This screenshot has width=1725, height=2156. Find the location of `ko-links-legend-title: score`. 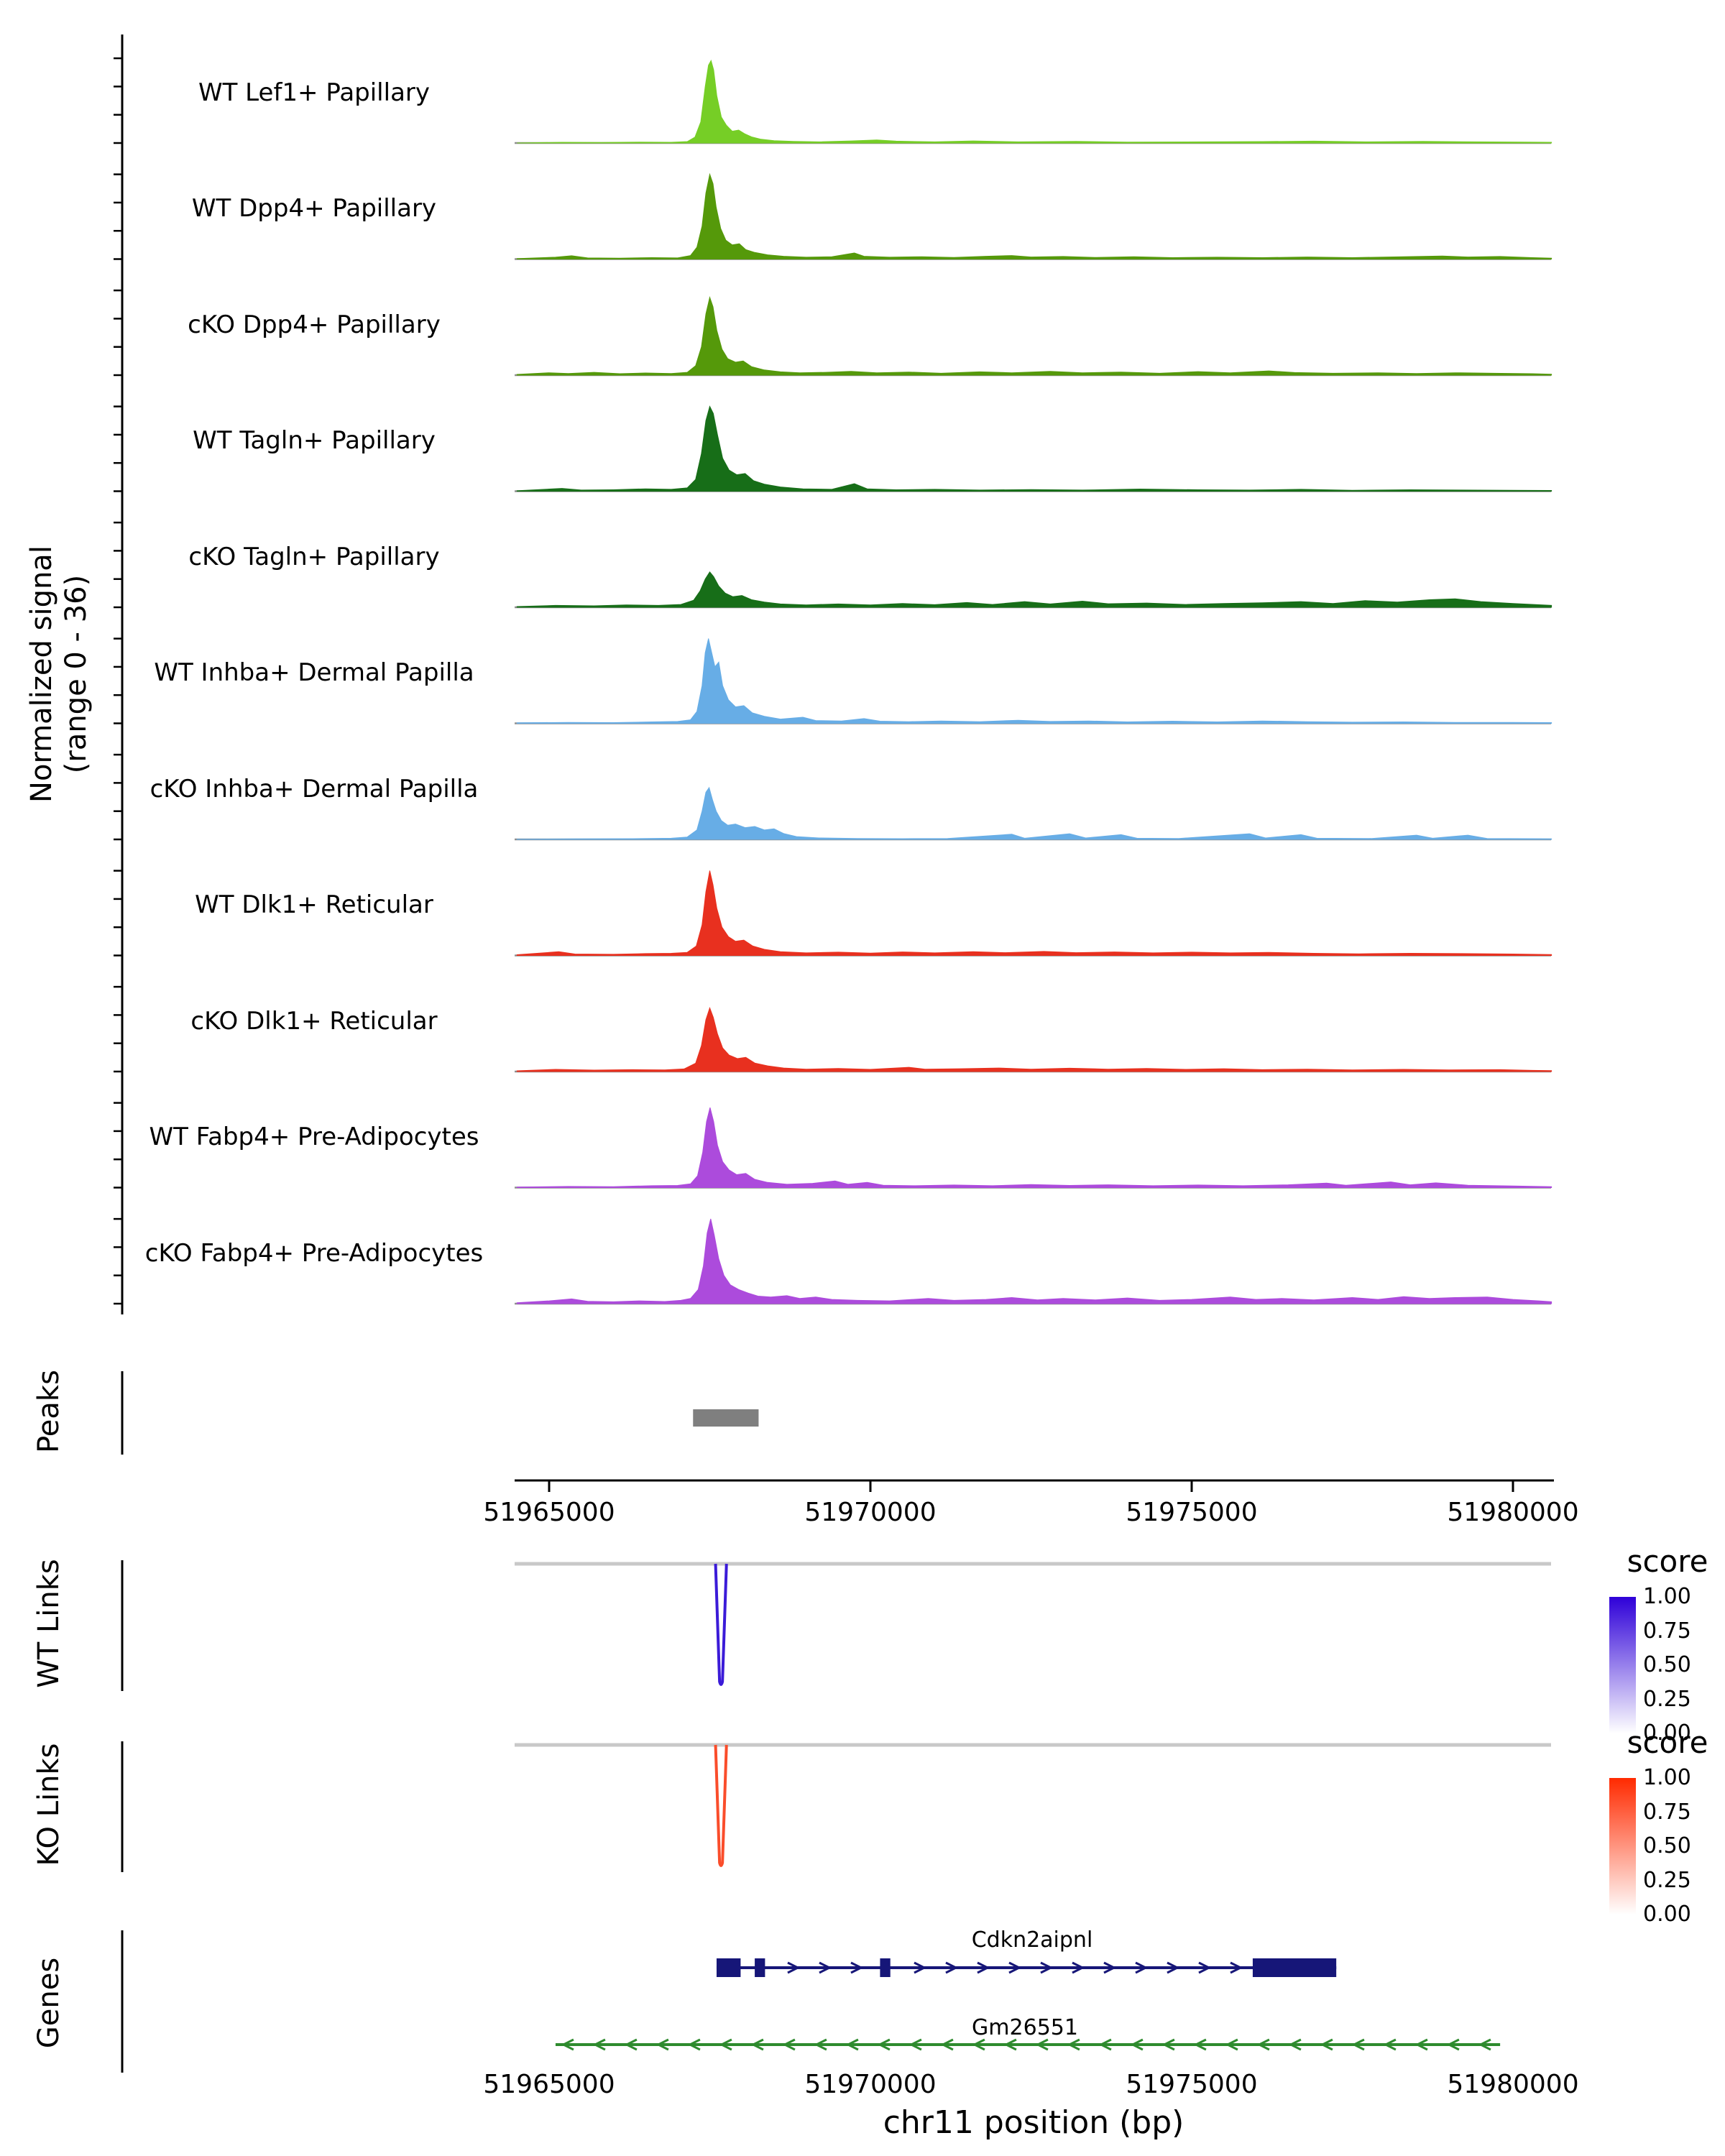

ko-links-legend-title: score is located at coordinates (1667, 1743).